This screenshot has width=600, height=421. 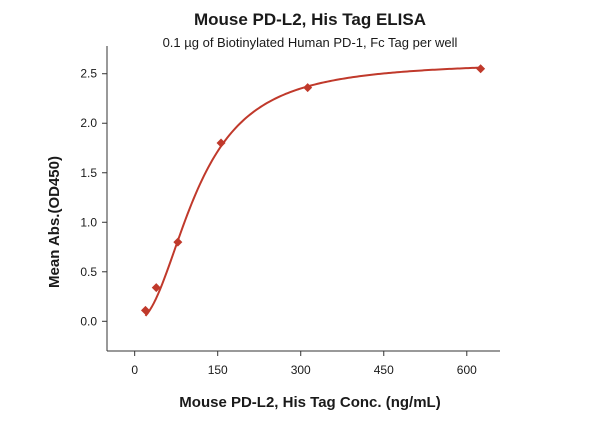 What do you see at coordinates (54, 222) in the screenshot?
I see `y-axis-label: Mean Abs.(OD450)` at bounding box center [54, 222].